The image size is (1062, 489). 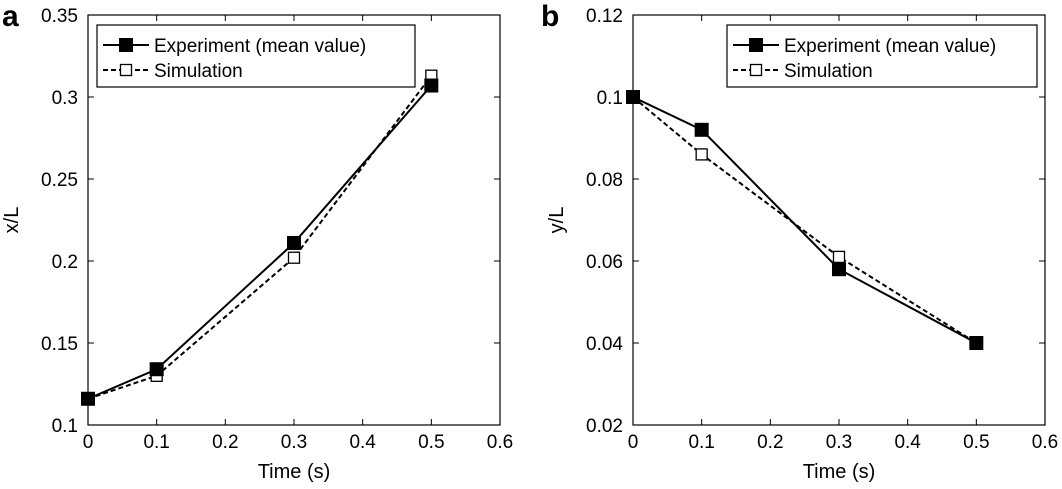 I want to click on y-tick-label: 0.3, so click(x=65, y=98).